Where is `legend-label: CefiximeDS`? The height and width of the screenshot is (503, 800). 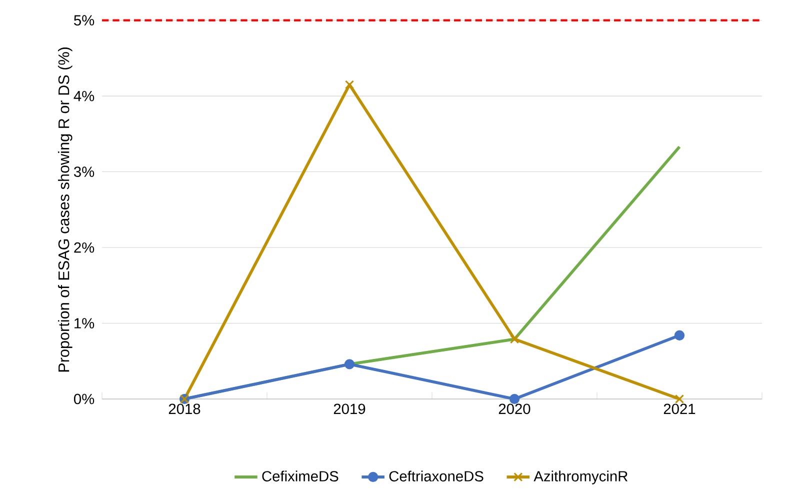 legend-label: CefiximeDS is located at coordinates (300, 476).